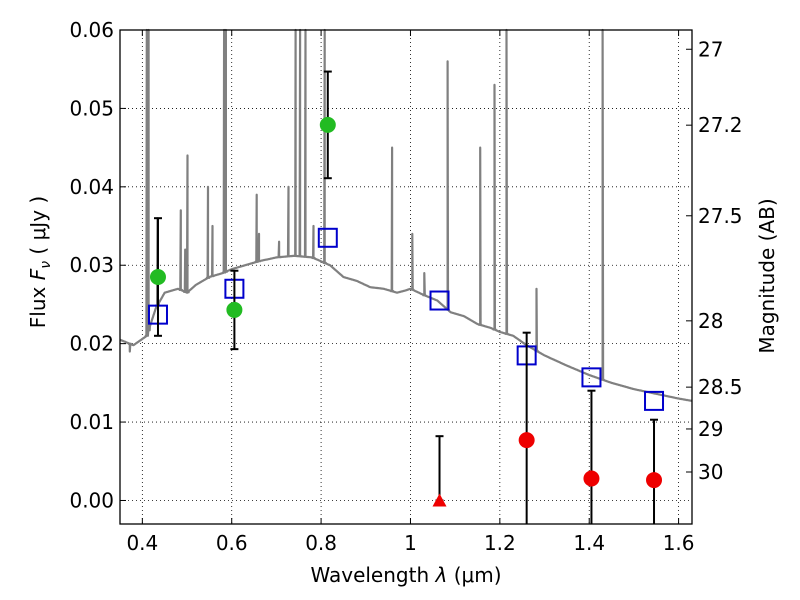 This screenshot has height=600, width=800. Describe the element at coordinates (40, 262) in the screenshot. I see `y-axis-label: Flux Fν ( μJy )` at that location.